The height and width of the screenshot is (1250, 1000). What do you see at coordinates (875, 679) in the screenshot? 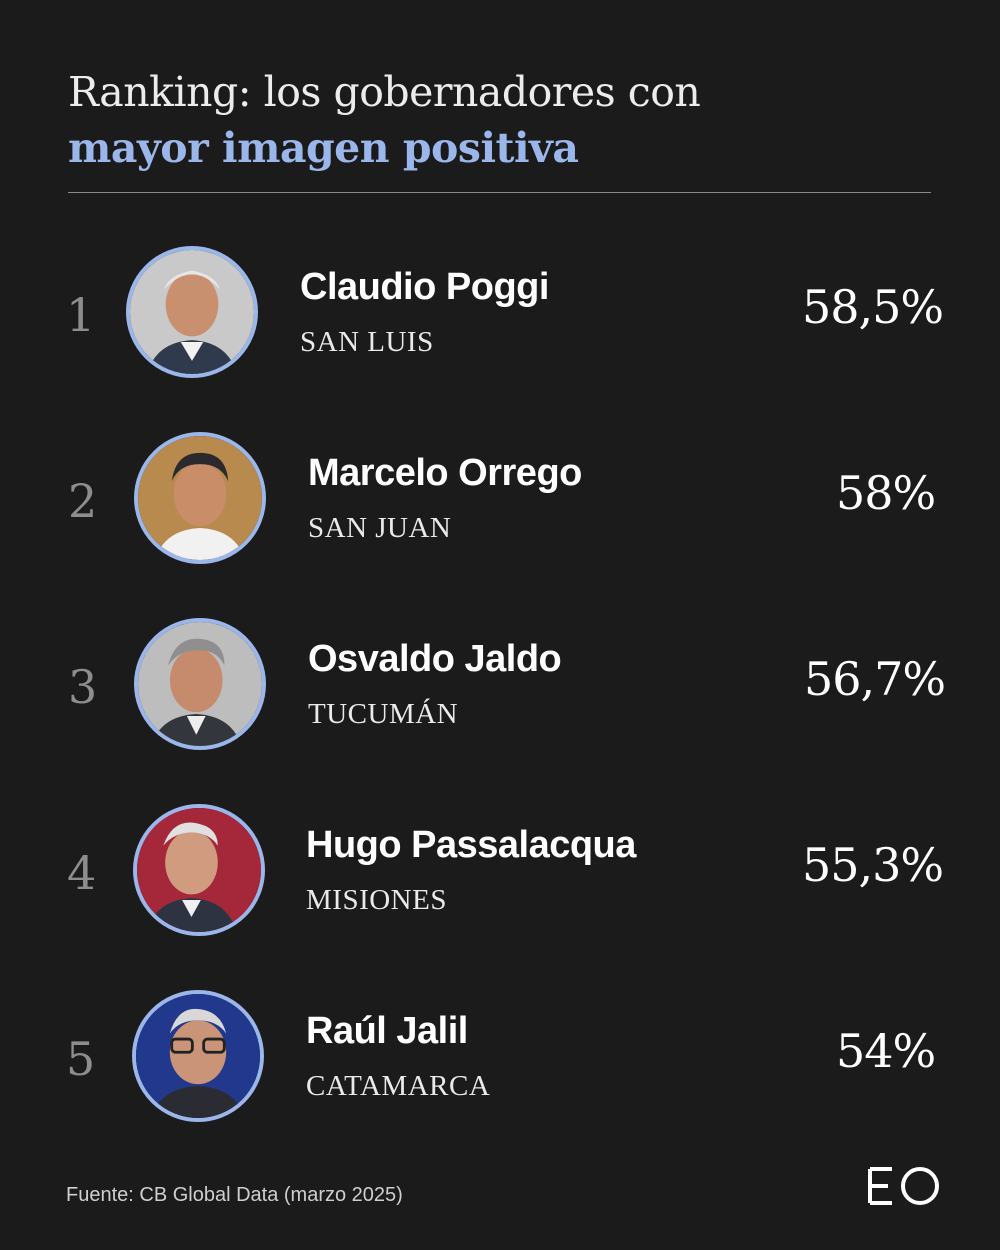
I see `approval-value: 56,7%` at bounding box center [875, 679].